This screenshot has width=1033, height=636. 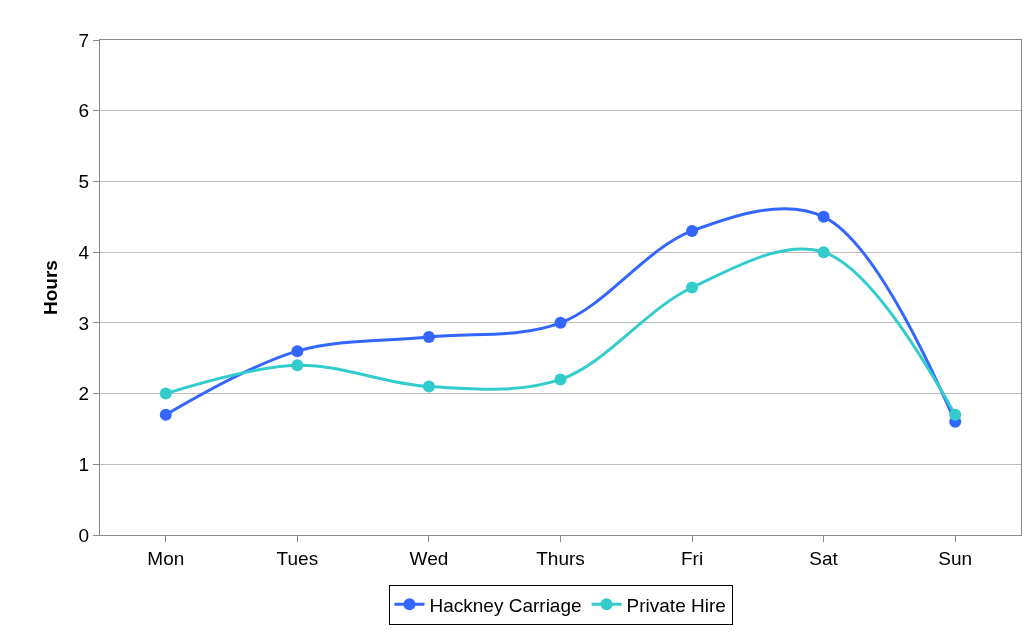 I want to click on y-axis-title: Hours, so click(x=51, y=287).